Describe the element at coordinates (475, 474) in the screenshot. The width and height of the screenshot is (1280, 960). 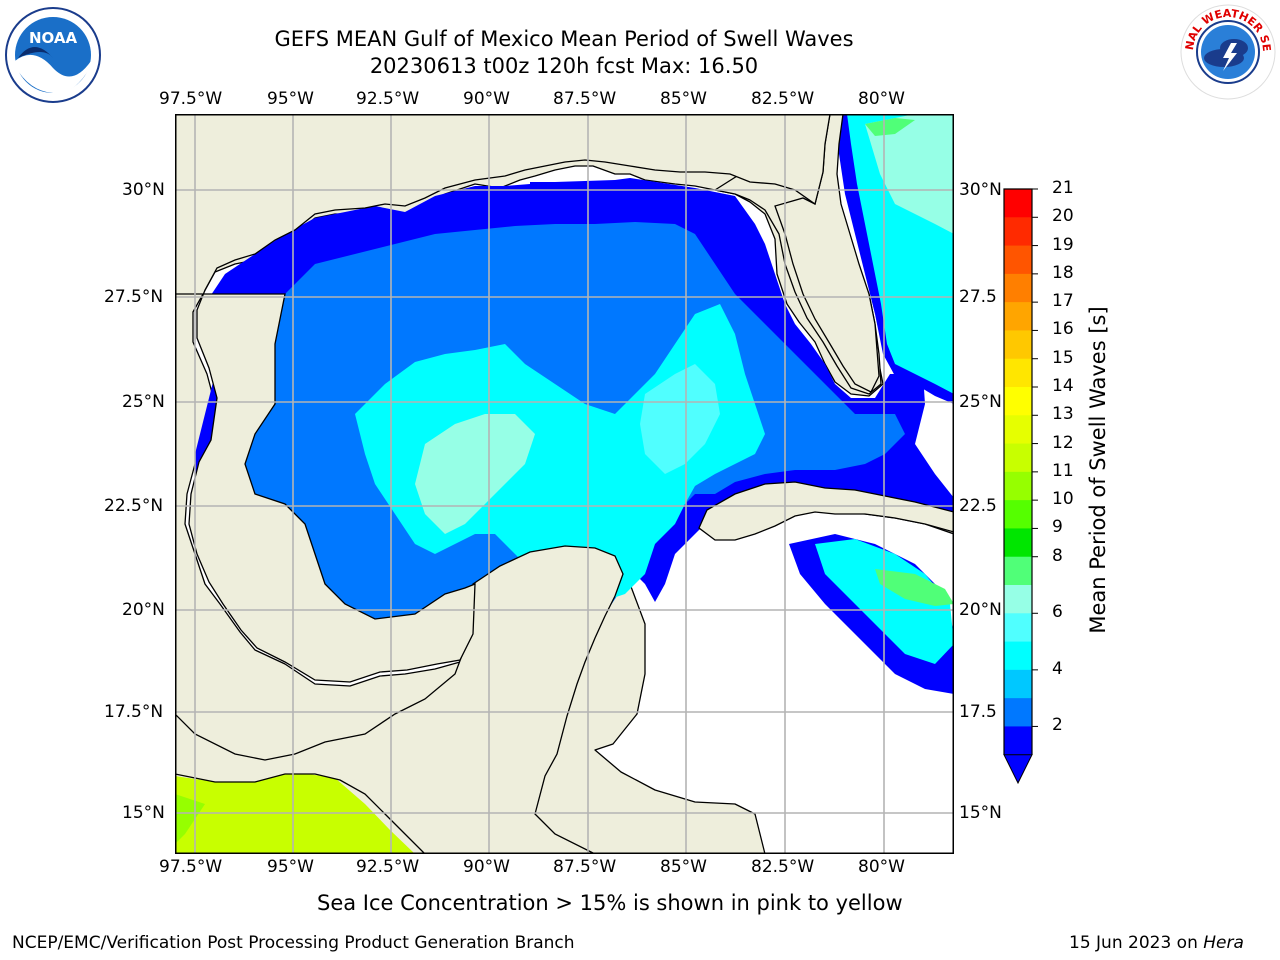
I see `swell-8s-region` at that location.